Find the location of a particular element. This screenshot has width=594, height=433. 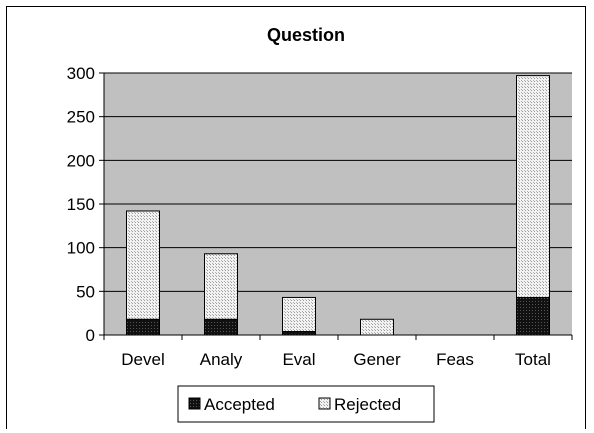

y-axis-ticks: 0 50 100 150 200 250 300 is located at coordinates (85, 204).